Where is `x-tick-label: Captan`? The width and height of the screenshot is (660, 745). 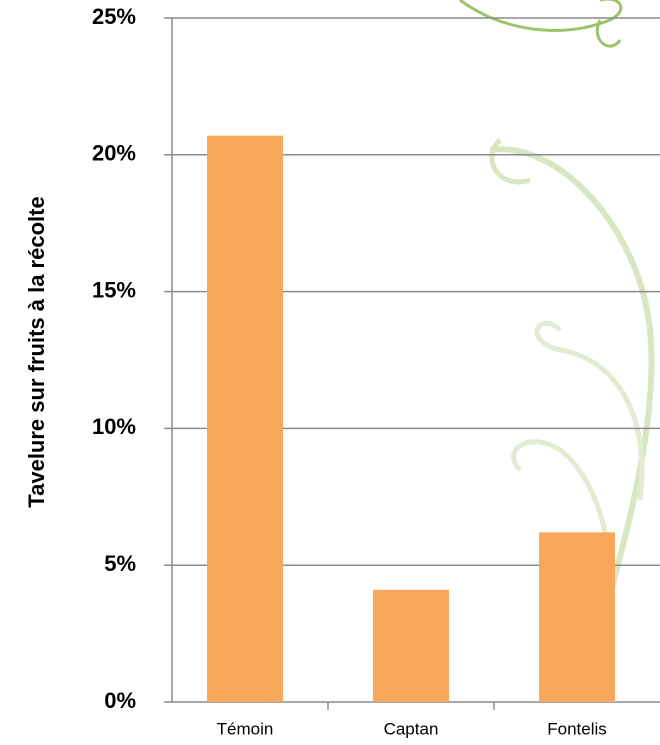
x-tick-label: Captan is located at coordinates (411, 728).